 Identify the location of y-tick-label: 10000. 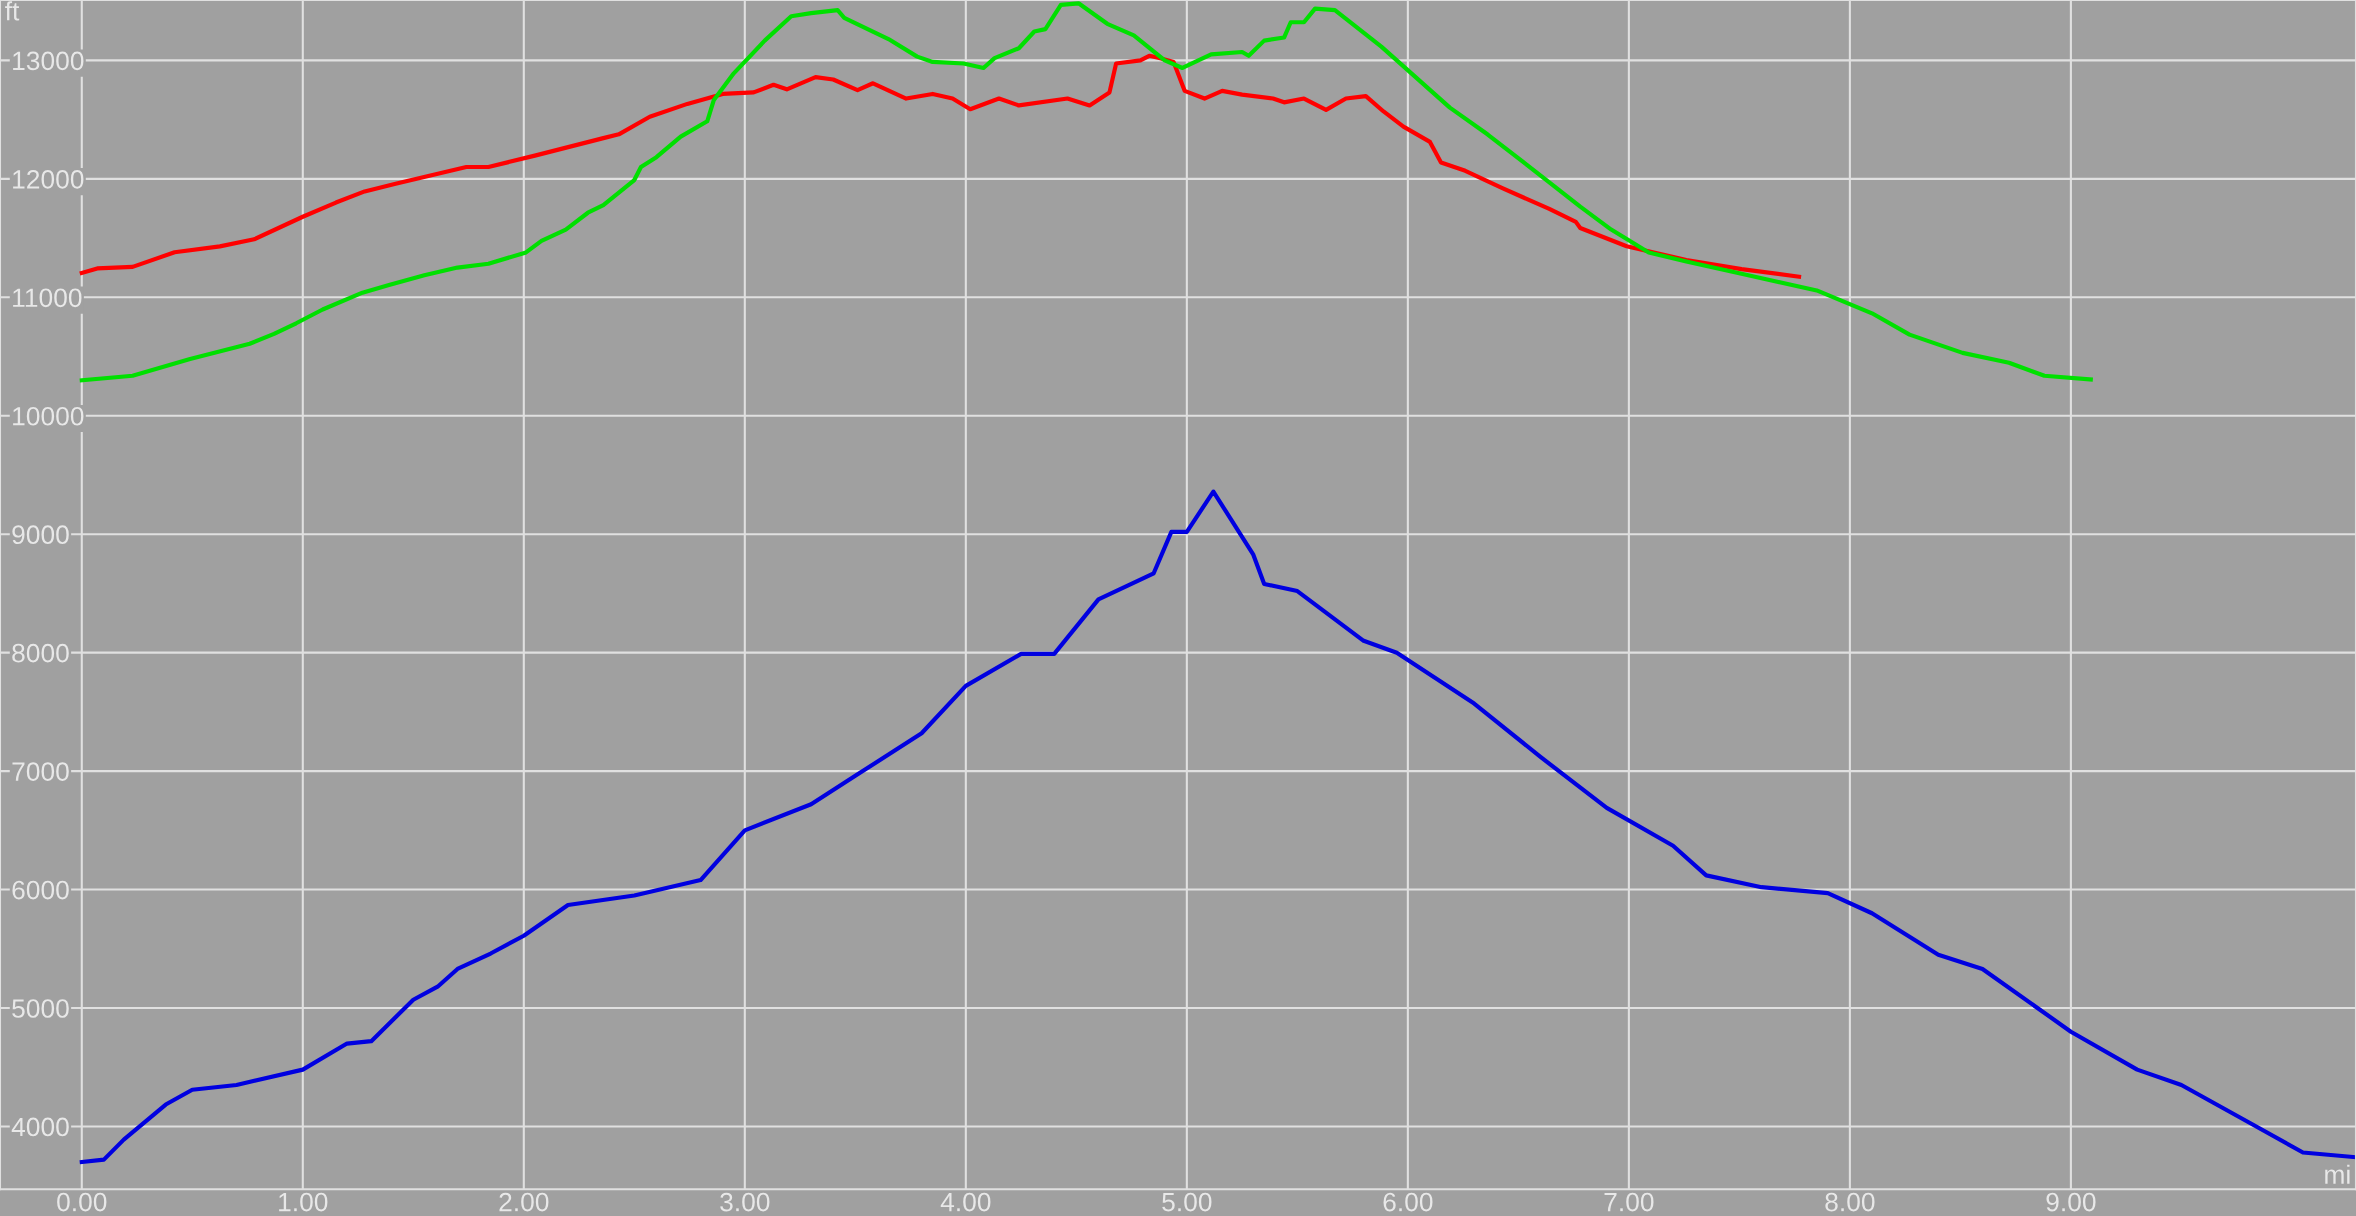
(48, 416).